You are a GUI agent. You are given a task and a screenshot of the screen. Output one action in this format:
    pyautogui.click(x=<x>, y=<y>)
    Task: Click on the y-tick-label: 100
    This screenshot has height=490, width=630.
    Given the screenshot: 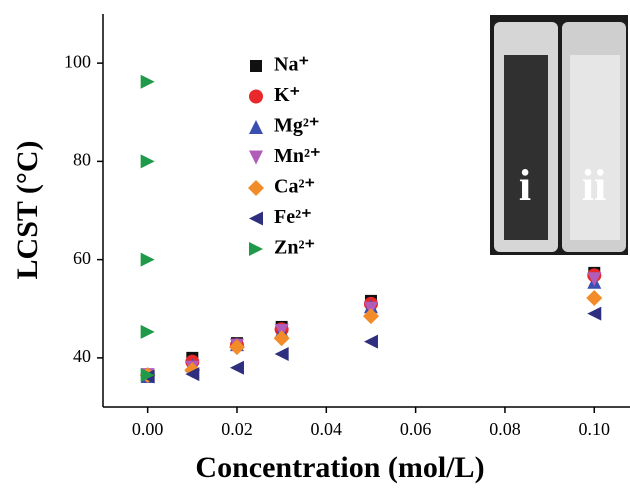 What is the action you would take?
    pyautogui.click(x=77, y=61)
    